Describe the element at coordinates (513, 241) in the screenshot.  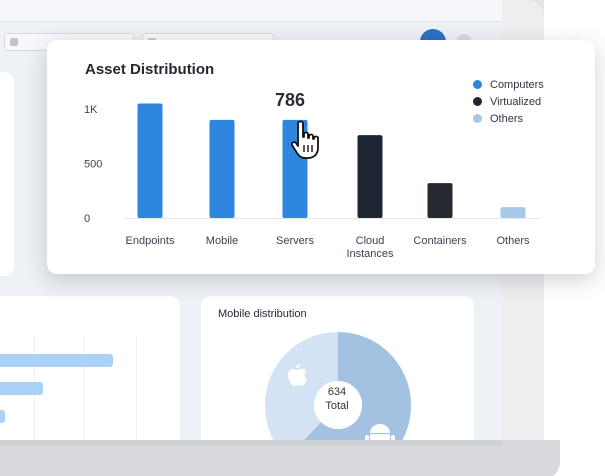
I see `x-tick-label: Others` at that location.